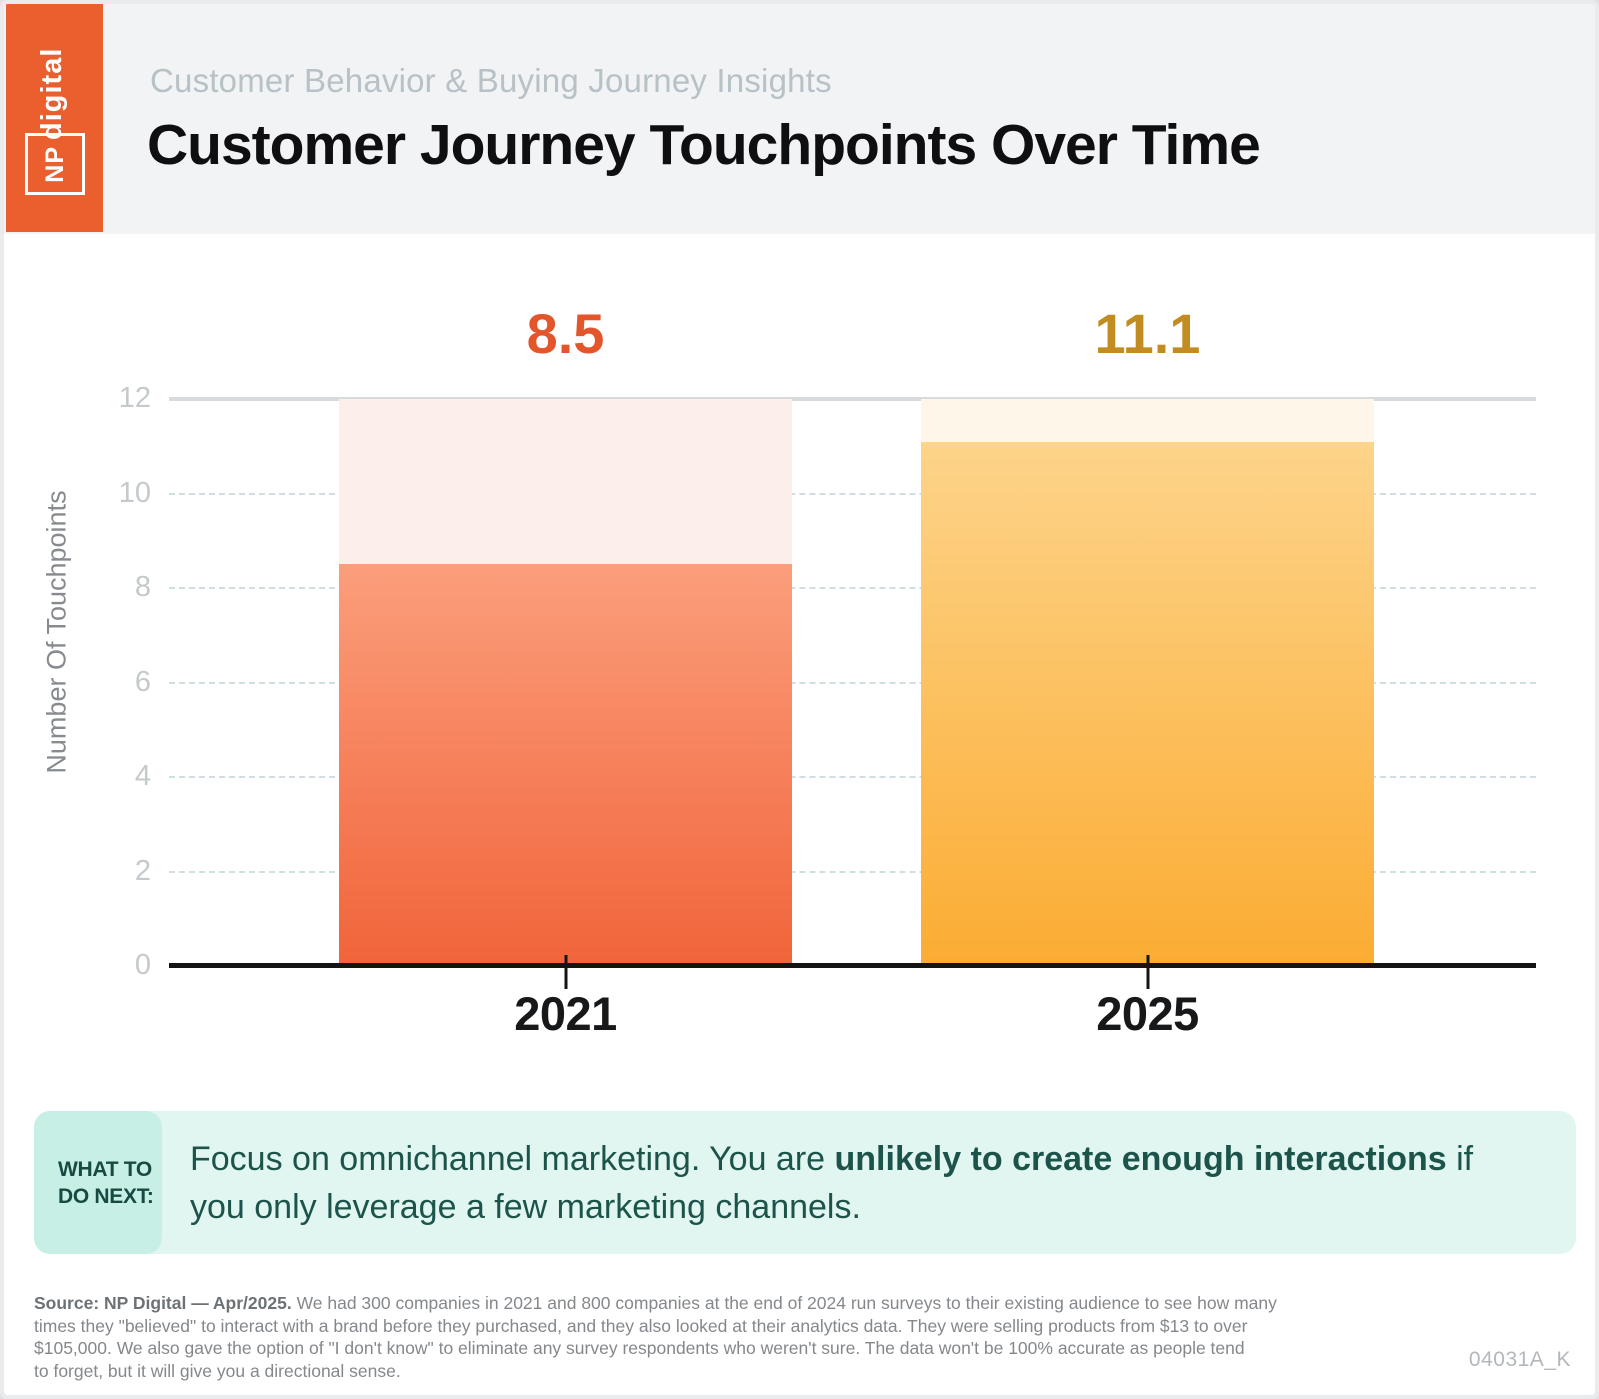  I want to click on y-tick-label-4: 4, so click(142, 775).